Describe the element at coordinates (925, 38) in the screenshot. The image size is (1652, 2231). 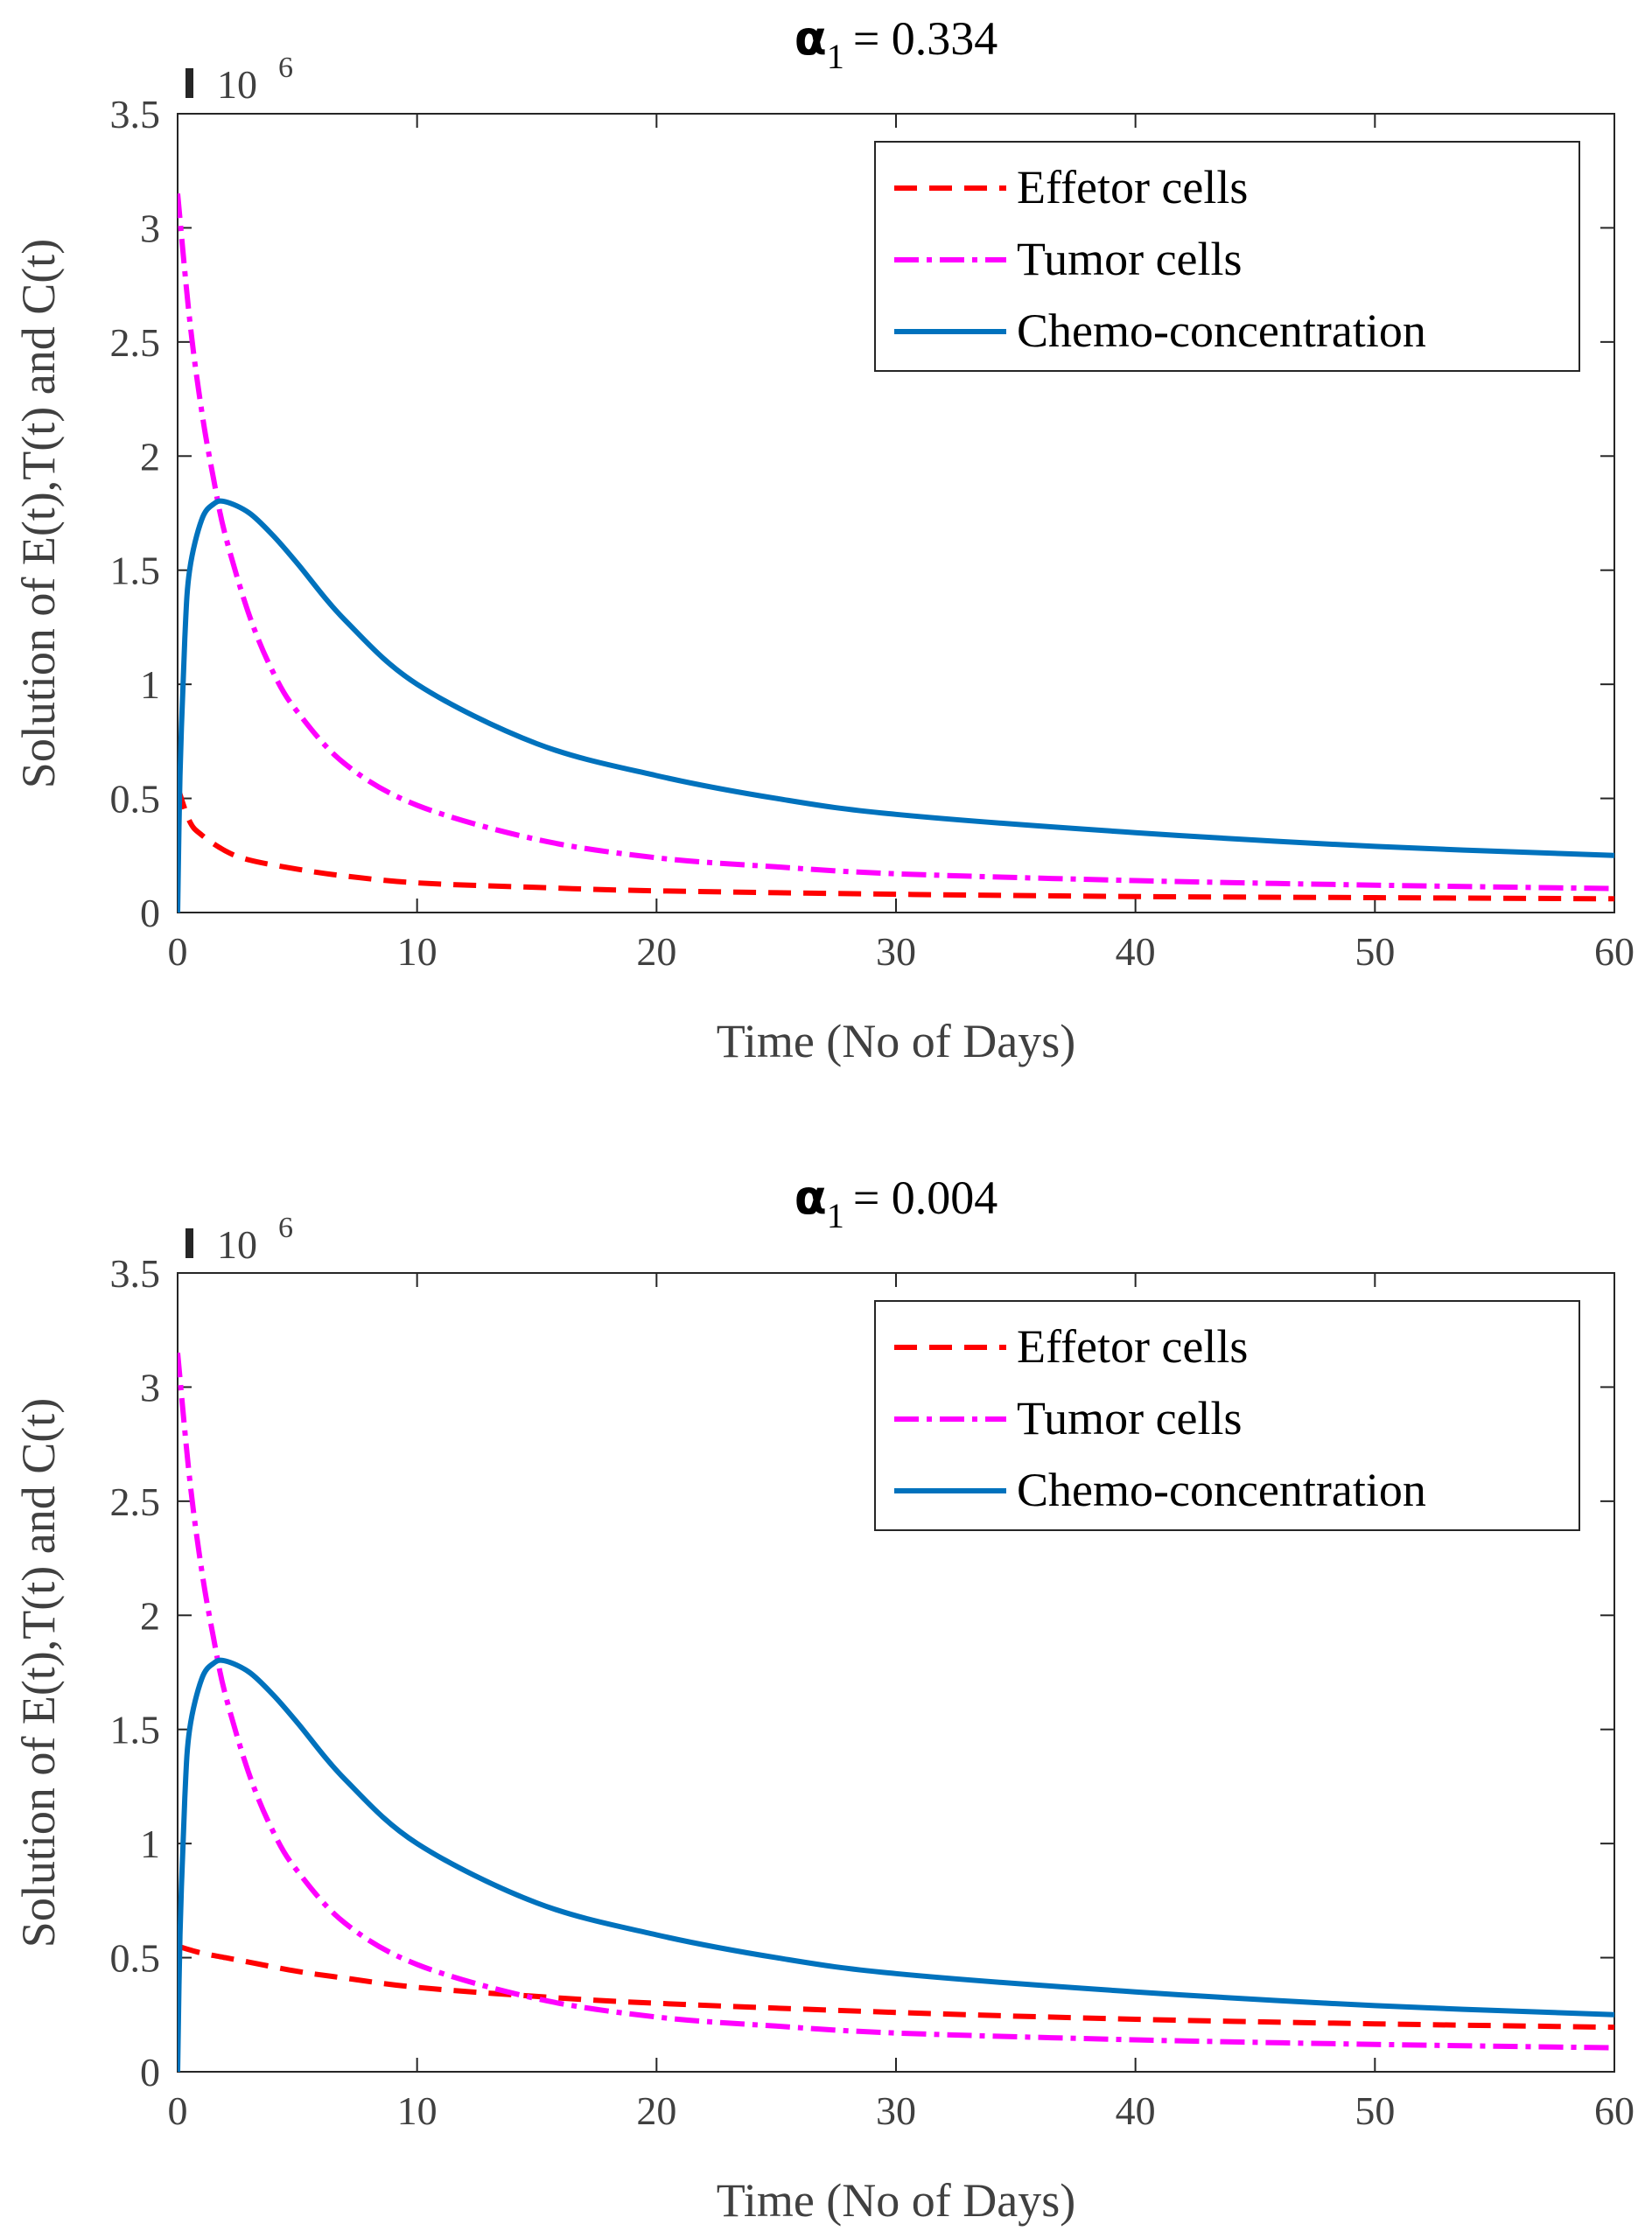
I see `title-value: = 0.334` at that location.